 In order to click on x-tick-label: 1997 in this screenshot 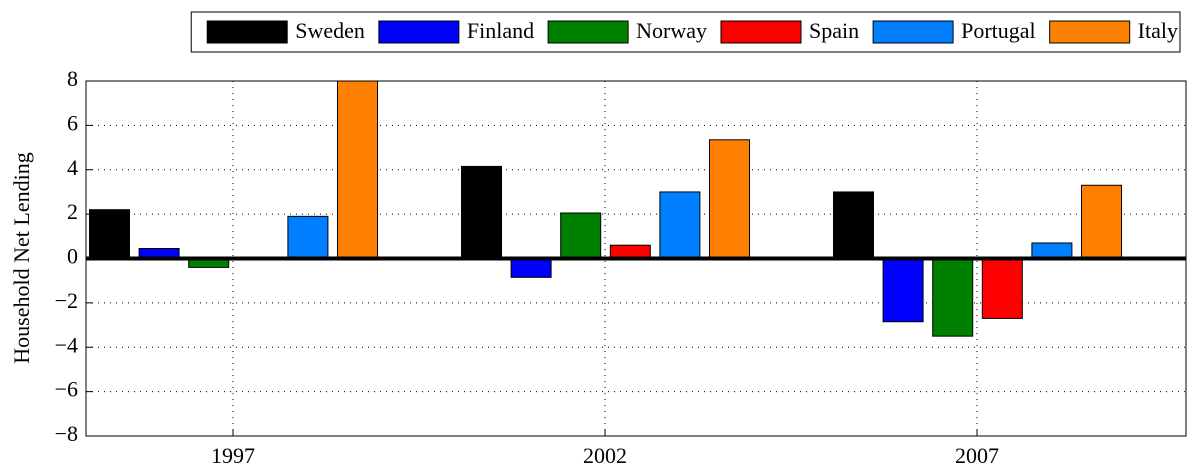, I will do `click(233, 455)`.